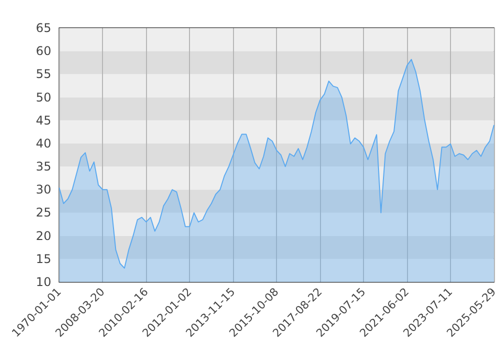  I want to click on y-tick-label: 45, so click(44, 120).